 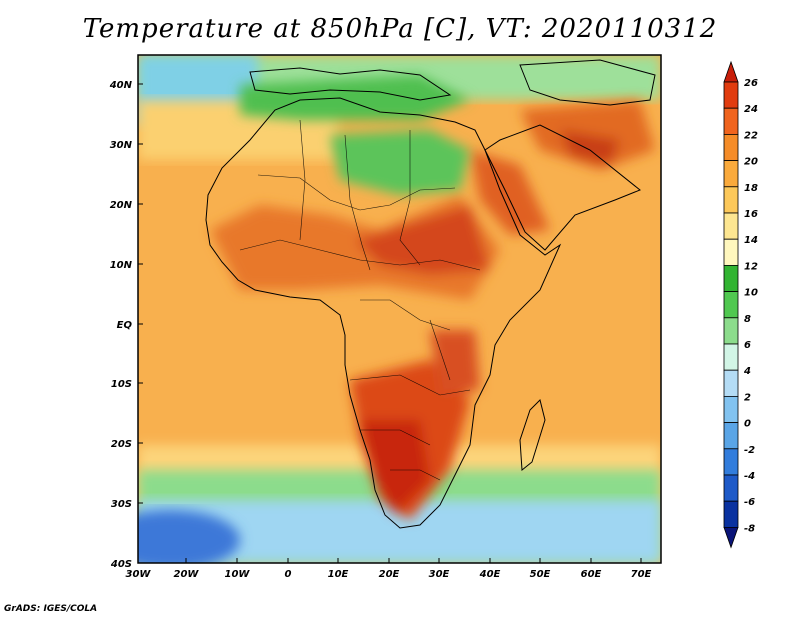 What do you see at coordinates (749, 502) in the screenshot?
I see `colorbar-level-label: -6` at bounding box center [749, 502].